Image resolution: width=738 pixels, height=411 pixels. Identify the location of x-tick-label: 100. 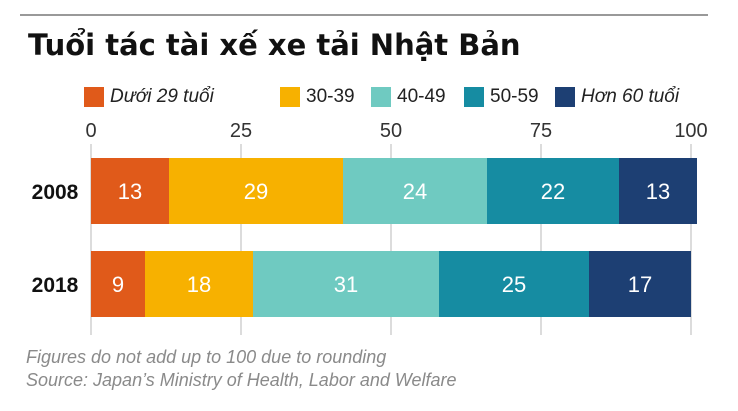
(690, 131).